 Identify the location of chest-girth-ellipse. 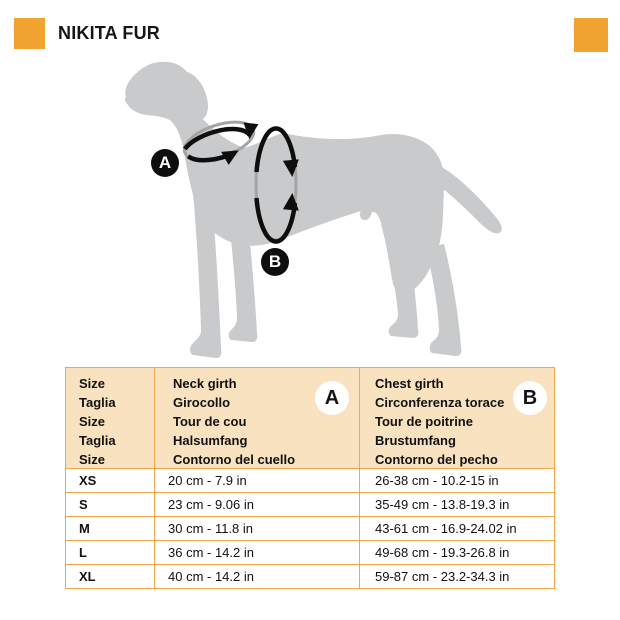
(276, 185).